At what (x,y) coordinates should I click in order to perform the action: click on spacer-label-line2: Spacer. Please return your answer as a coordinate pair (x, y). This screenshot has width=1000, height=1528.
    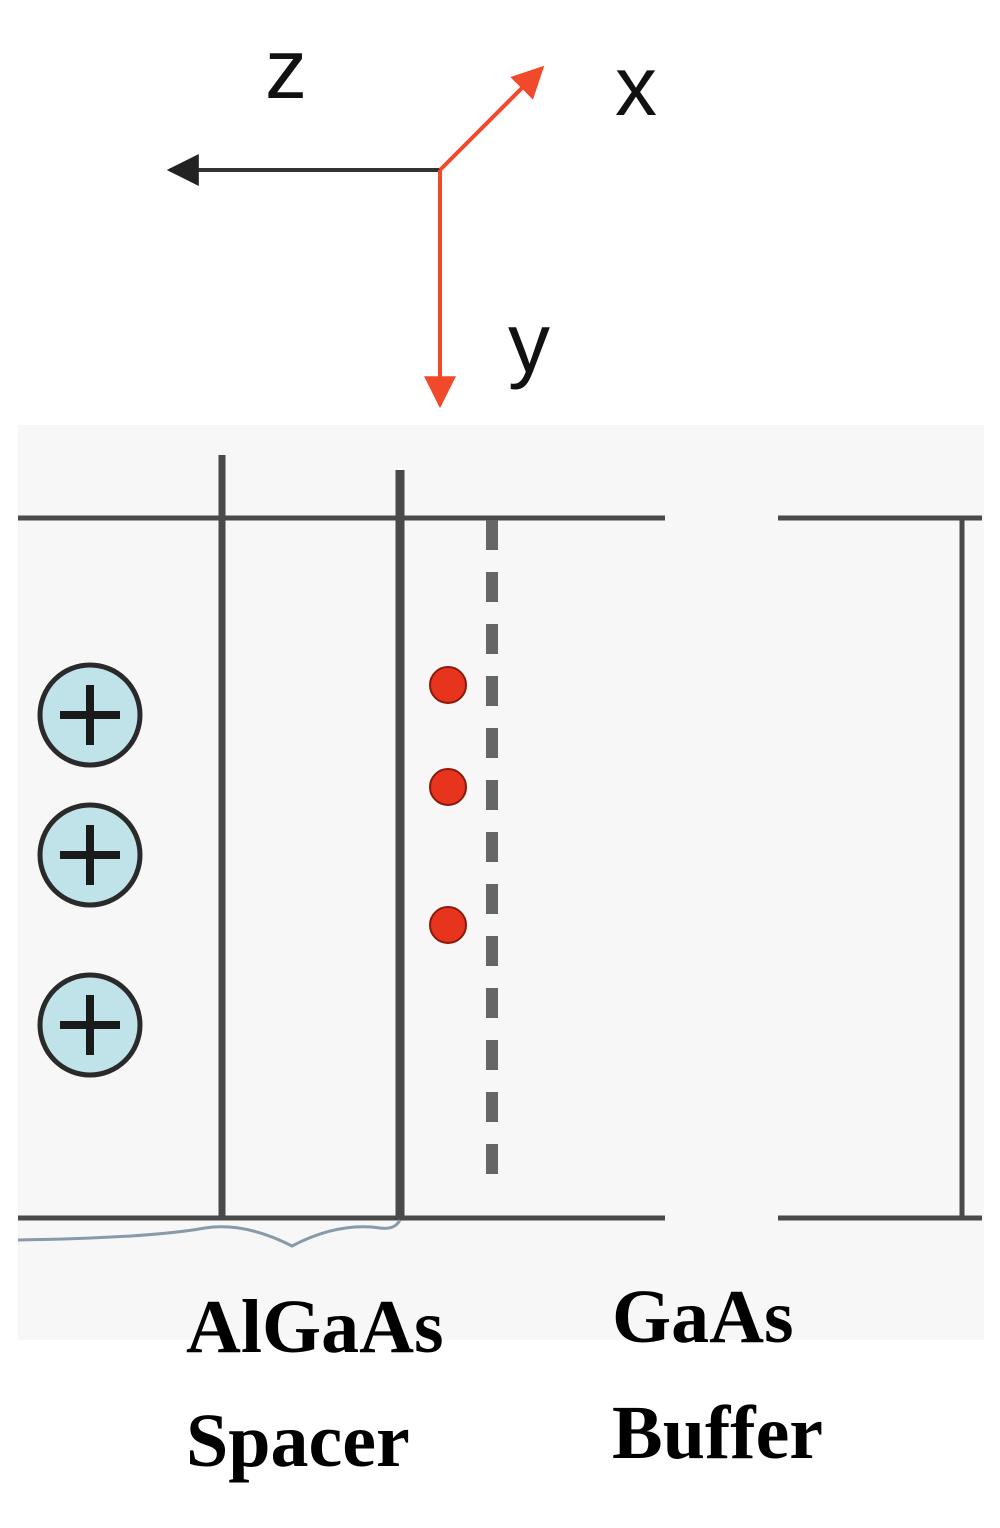
    Looking at the image, I should click on (298, 1441).